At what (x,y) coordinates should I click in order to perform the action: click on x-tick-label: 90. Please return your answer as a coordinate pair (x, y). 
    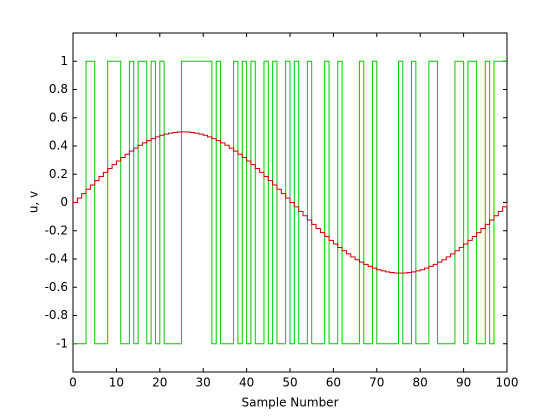
    Looking at the image, I should click on (463, 383).